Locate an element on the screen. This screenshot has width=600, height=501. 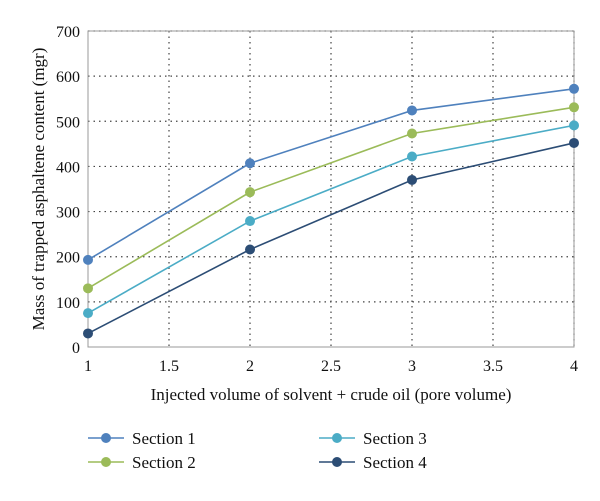
y-tick-label: 400 is located at coordinates (68, 167).